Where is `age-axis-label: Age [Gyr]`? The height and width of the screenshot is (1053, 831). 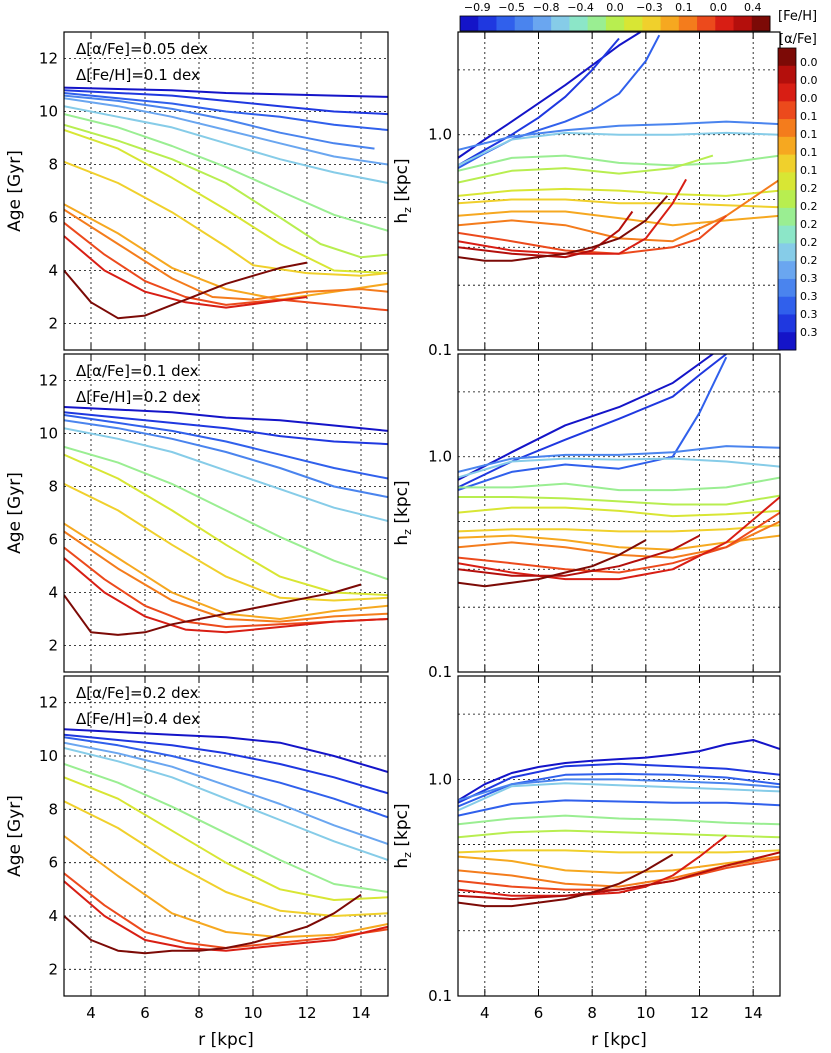
age-axis-label: Age [Gyr] is located at coordinates (15, 836).